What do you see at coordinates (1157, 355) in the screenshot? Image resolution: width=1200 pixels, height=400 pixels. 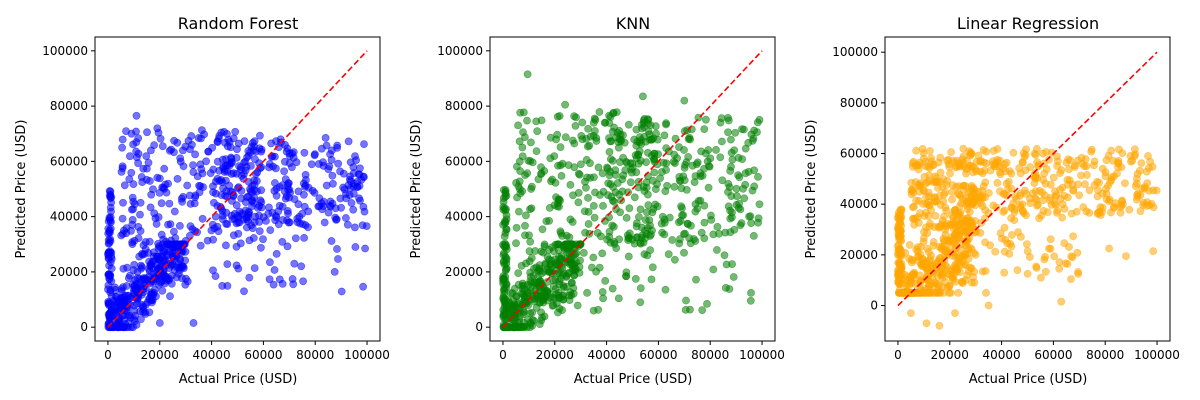 I see `x-tick-label: 100000` at bounding box center [1157, 355].